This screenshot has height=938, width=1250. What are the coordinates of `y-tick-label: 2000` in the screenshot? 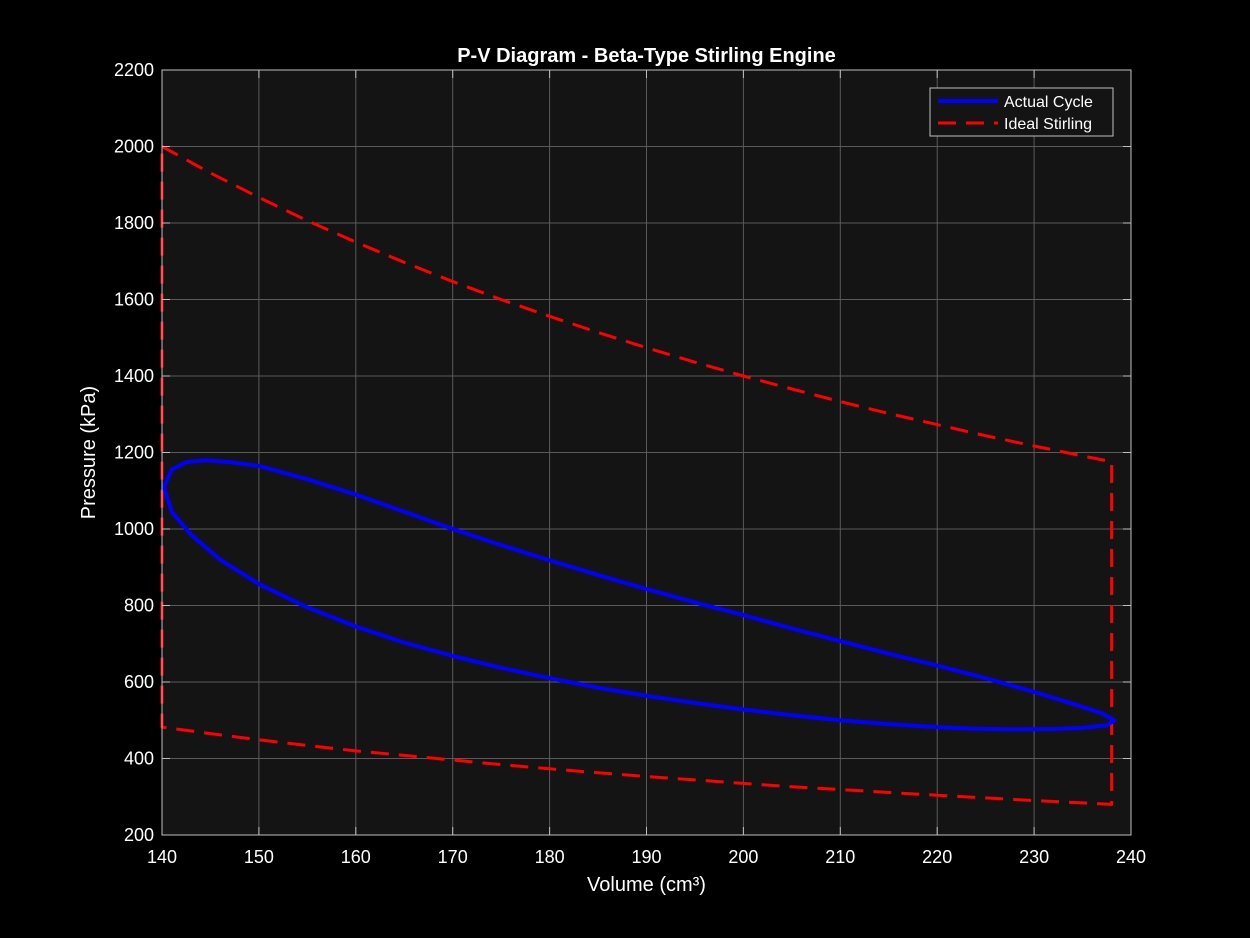 It's located at (134, 147).